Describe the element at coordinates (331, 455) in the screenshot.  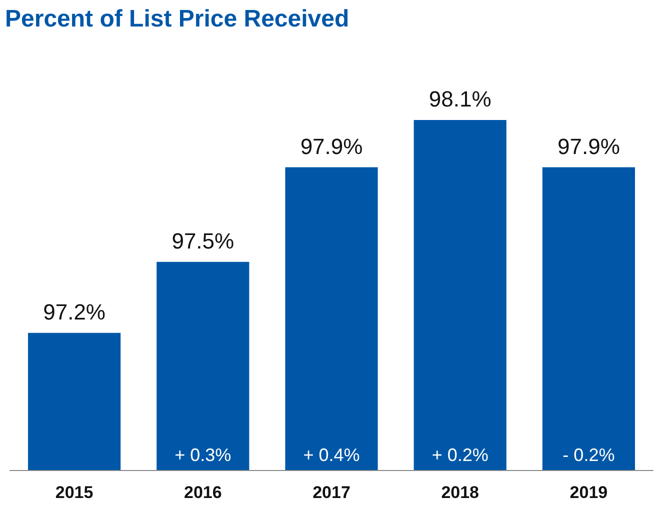
I see `annotation: + 0.4%` at that location.